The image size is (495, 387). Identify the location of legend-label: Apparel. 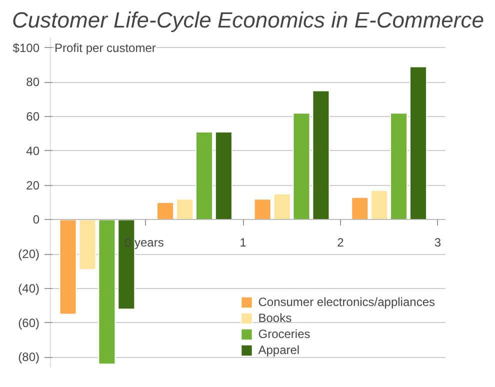
(279, 350).